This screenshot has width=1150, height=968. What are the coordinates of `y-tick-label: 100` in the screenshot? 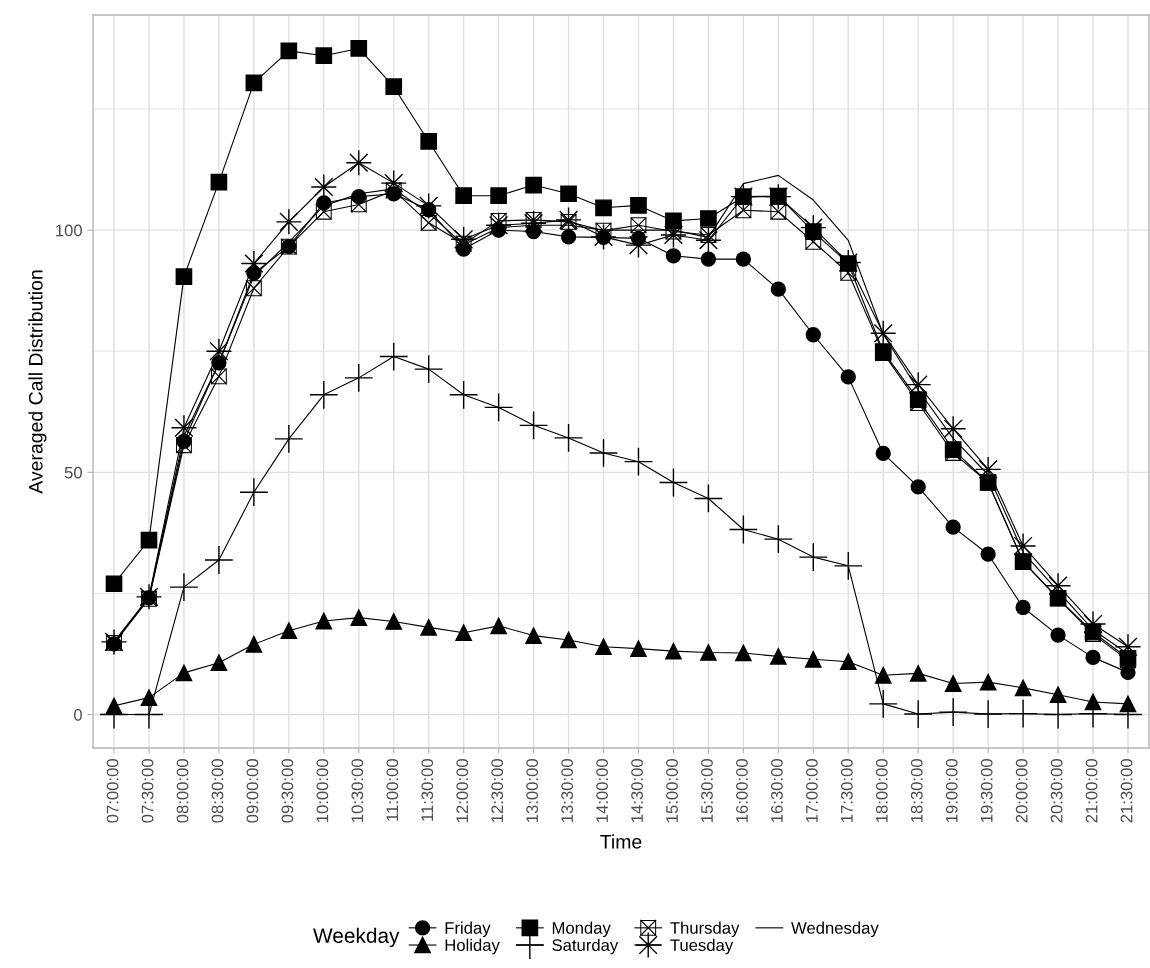 It's located at (69, 230).